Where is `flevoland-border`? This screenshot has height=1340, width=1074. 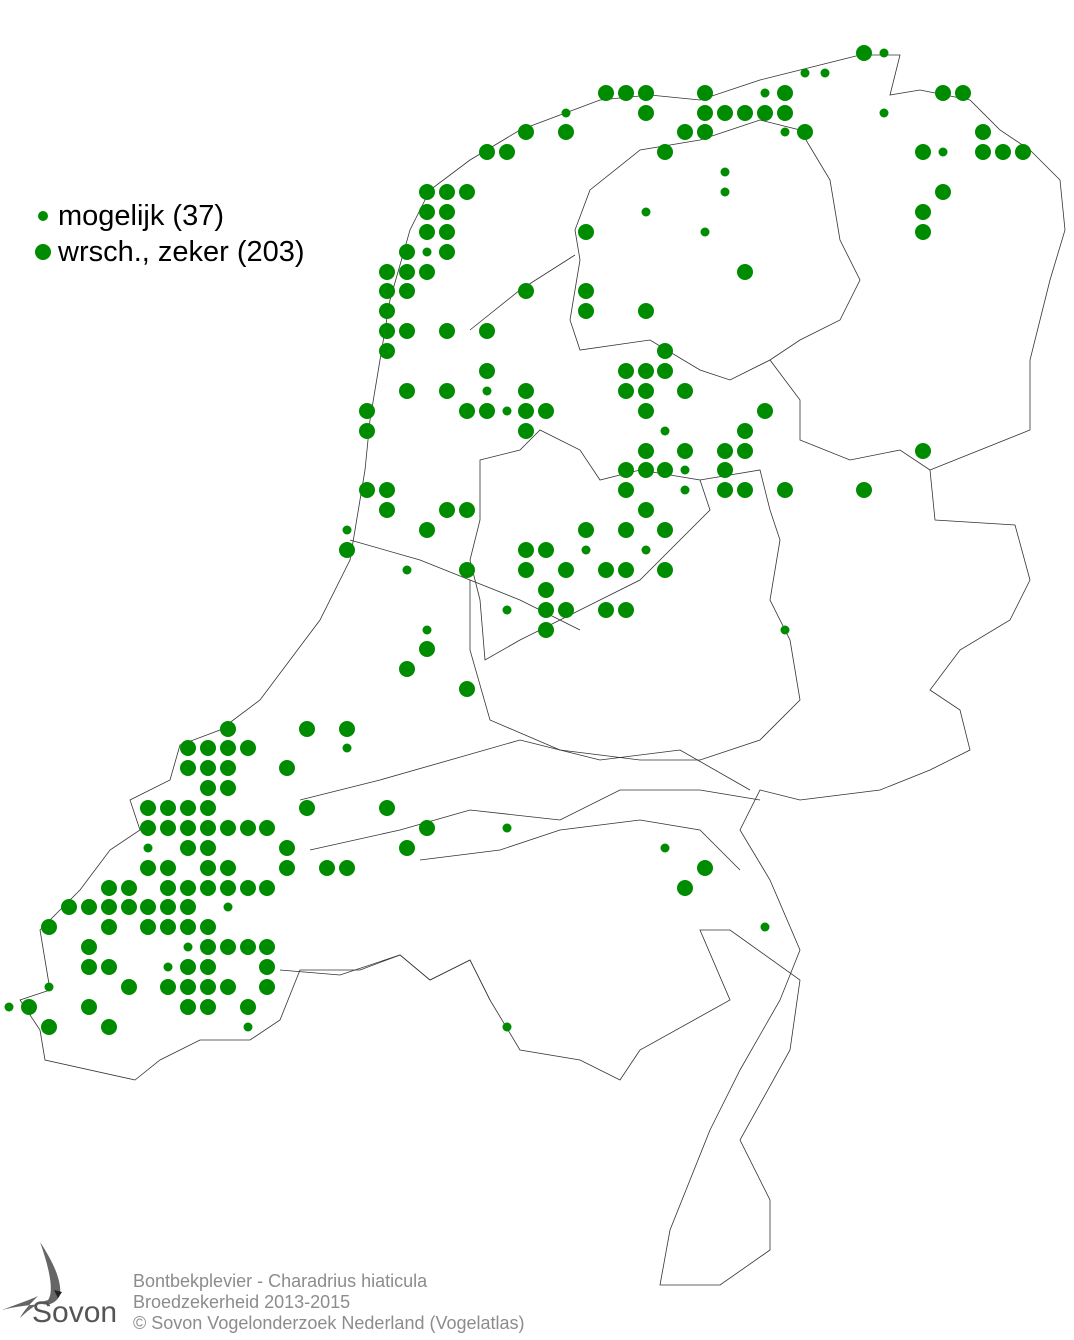 flevoland-border is located at coordinates (590, 545).